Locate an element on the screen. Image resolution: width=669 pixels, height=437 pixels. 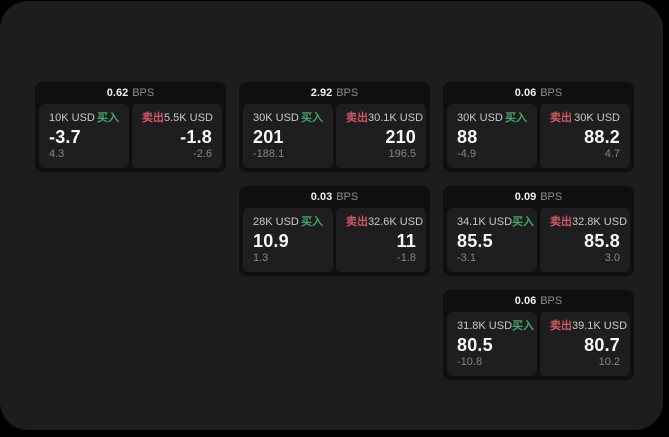
card-header: 0.03 BPS is located at coordinates (334, 197).